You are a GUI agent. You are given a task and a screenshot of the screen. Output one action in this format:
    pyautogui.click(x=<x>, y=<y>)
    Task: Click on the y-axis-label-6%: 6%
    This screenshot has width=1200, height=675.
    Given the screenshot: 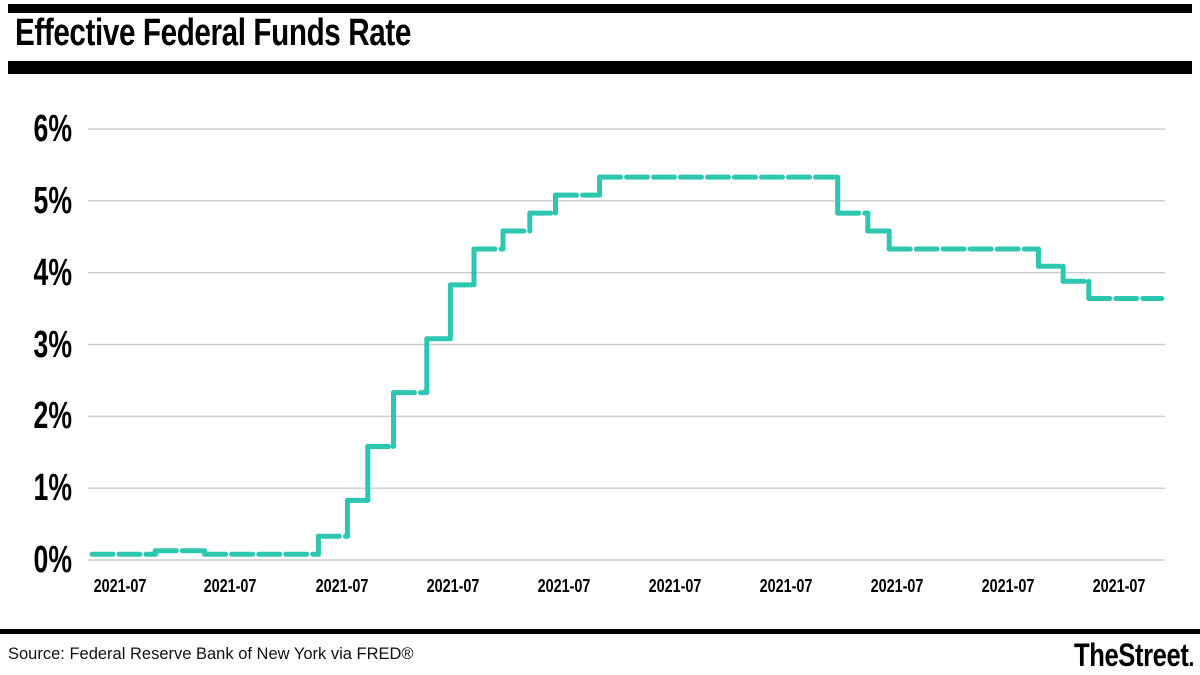 What is the action you would take?
    pyautogui.click(x=52, y=129)
    